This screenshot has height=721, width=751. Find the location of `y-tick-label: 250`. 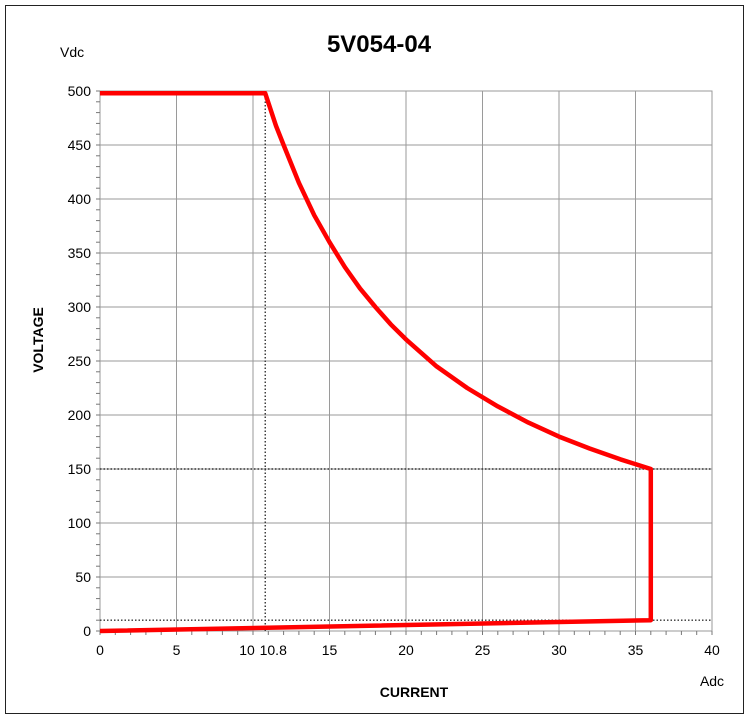

y-tick-label: 250 is located at coordinates (80, 361).